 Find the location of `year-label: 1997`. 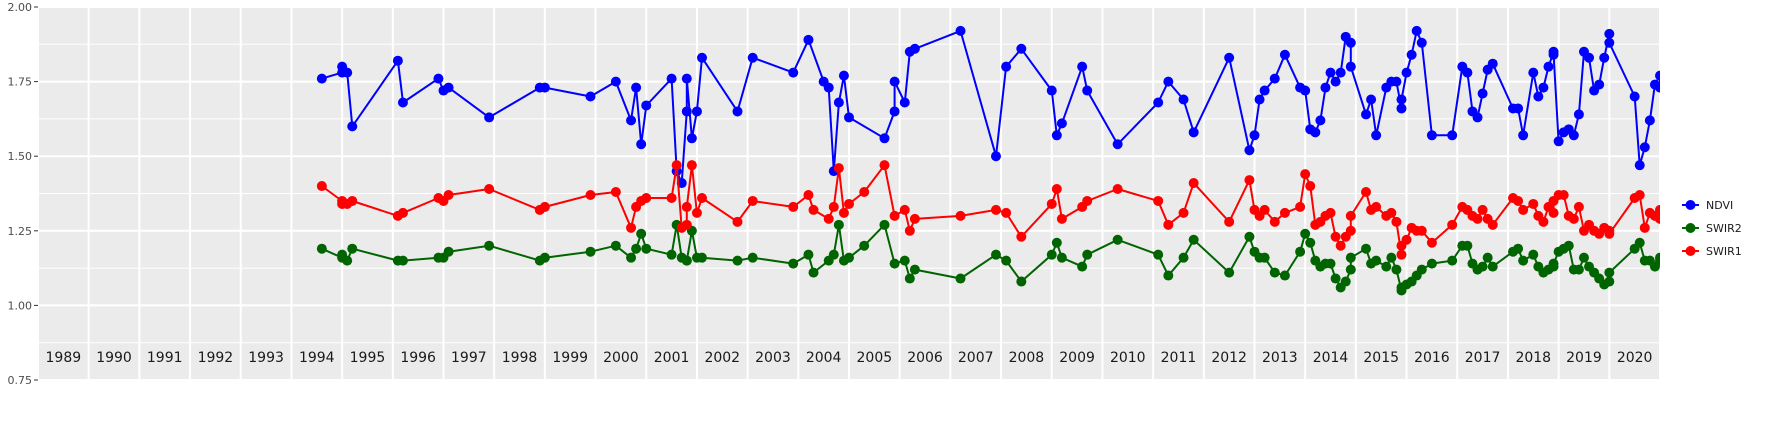

year-label: 1997 is located at coordinates (469, 358).